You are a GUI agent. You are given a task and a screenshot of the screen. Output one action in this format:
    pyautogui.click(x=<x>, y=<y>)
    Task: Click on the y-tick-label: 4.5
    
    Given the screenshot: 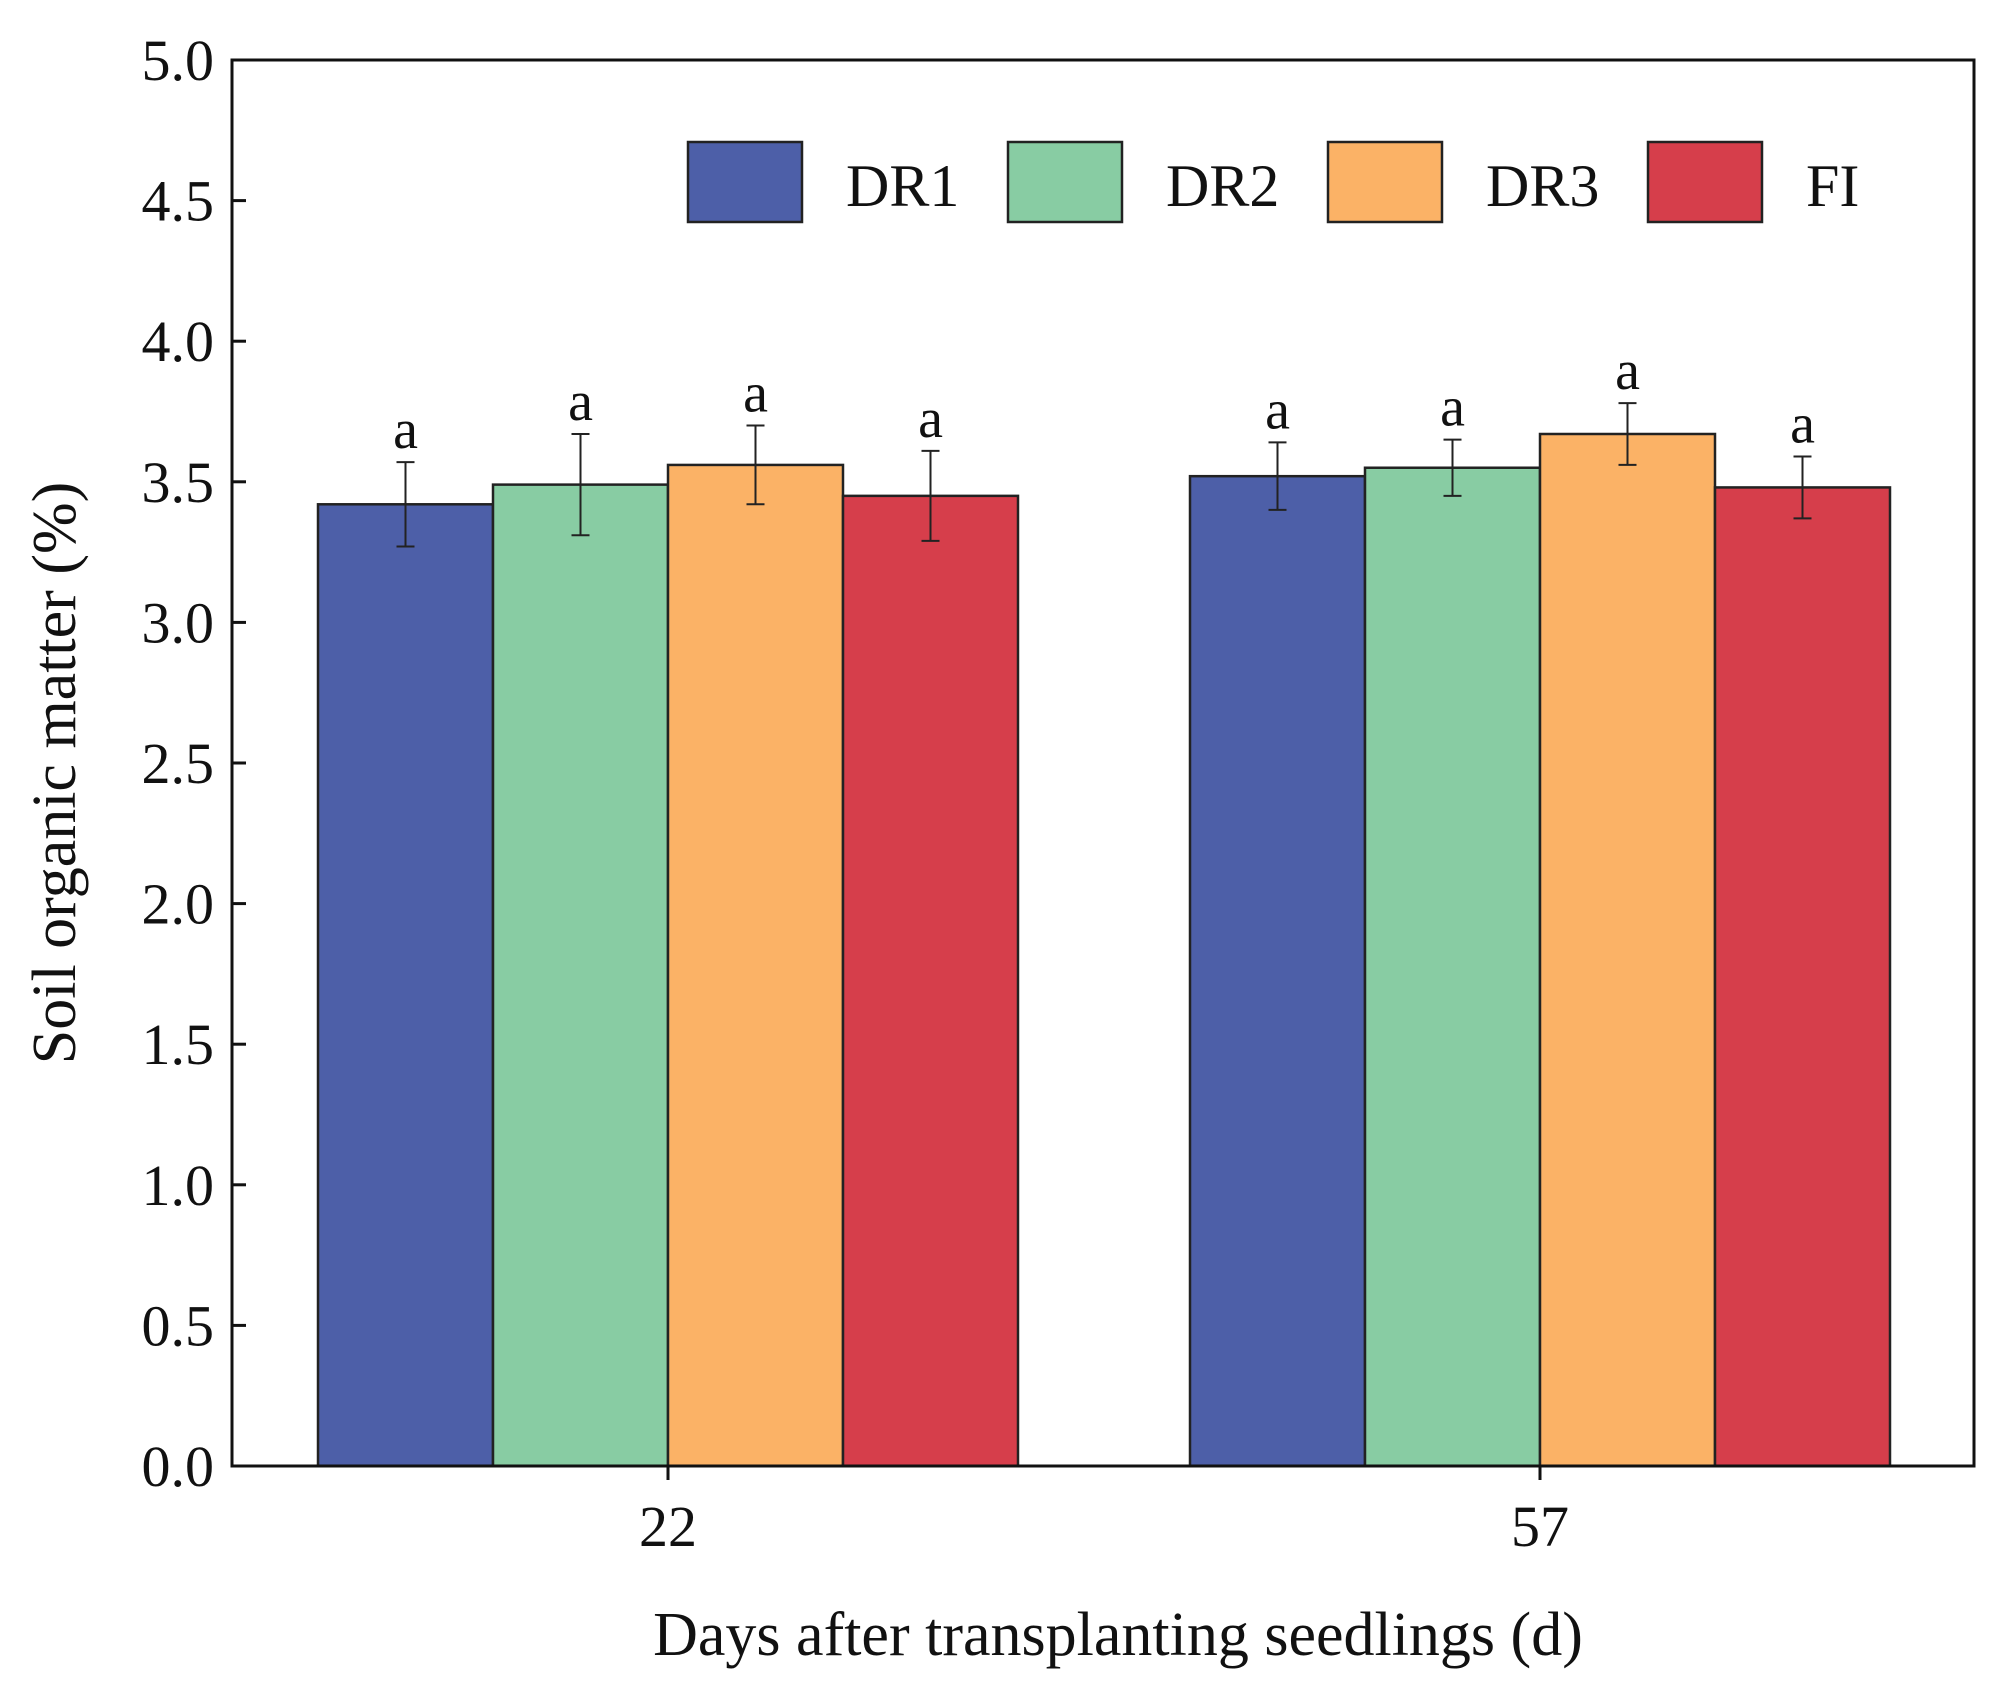 What is the action you would take?
    pyautogui.click(x=178, y=201)
    